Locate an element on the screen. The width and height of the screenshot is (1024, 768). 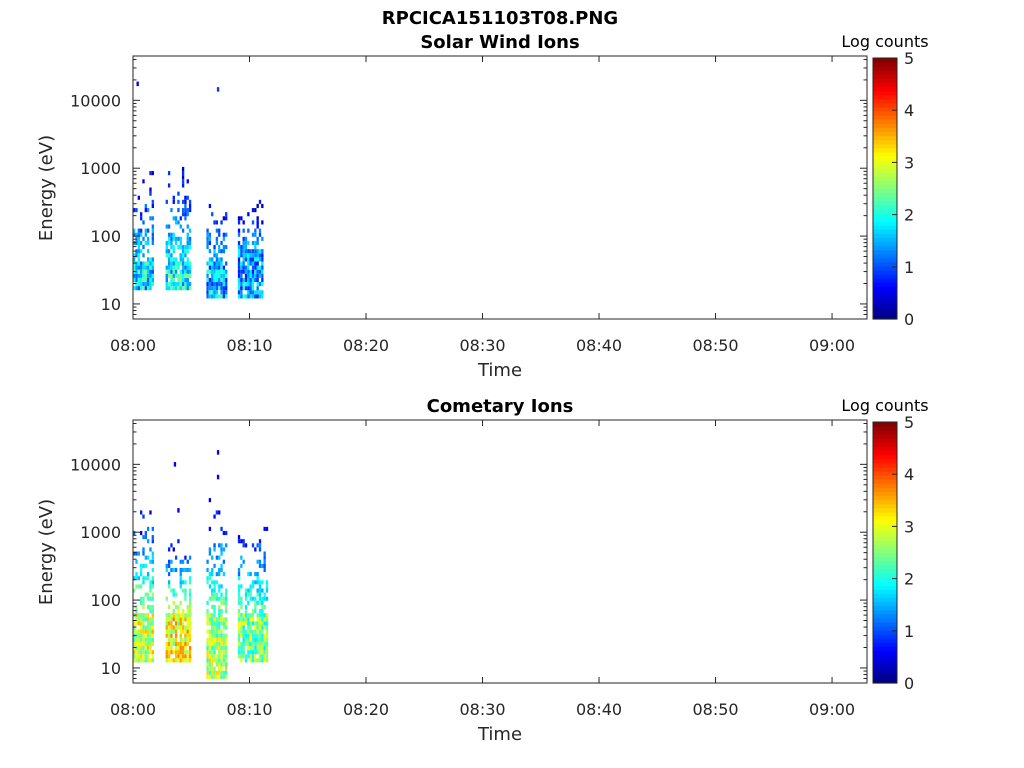
x-tick-label: 09:00 is located at coordinates (832, 345).